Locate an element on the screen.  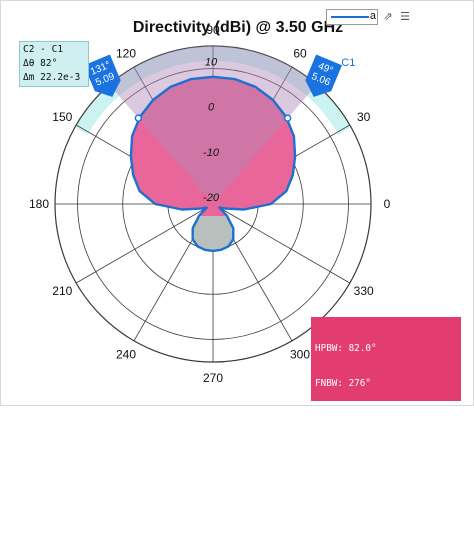
stat-back: Back: -9.61 dB @ -90° is located at coordinates (374, 525).